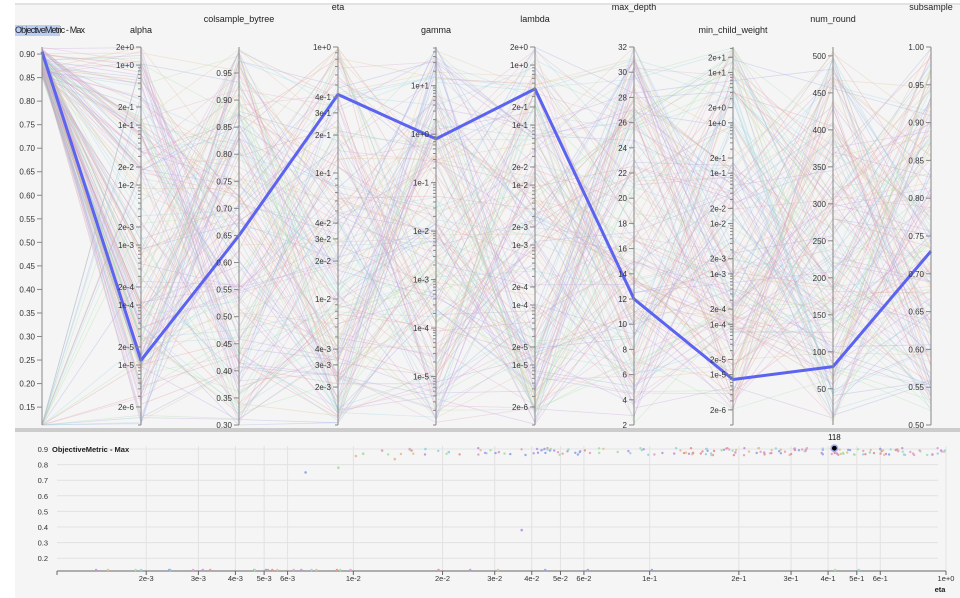 The image size is (960, 598). I want to click on x-tick-label: 5e-3, so click(264, 578).